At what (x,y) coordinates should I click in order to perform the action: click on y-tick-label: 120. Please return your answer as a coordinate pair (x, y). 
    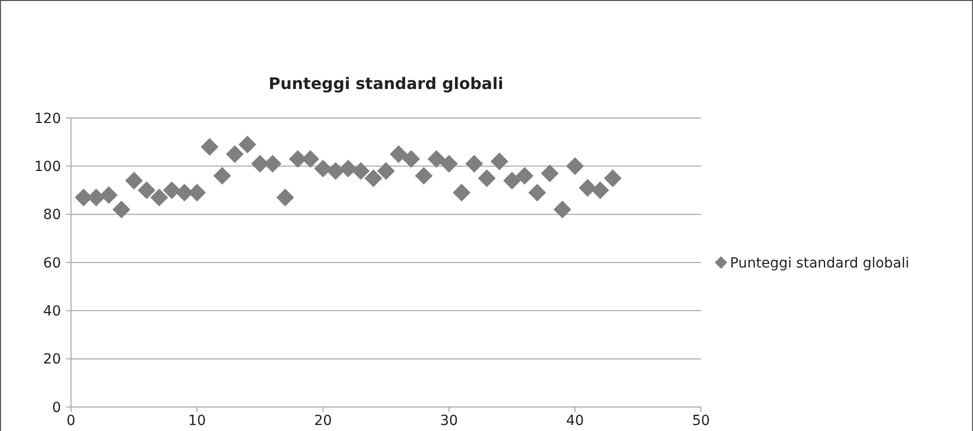
    Looking at the image, I should click on (47, 118).